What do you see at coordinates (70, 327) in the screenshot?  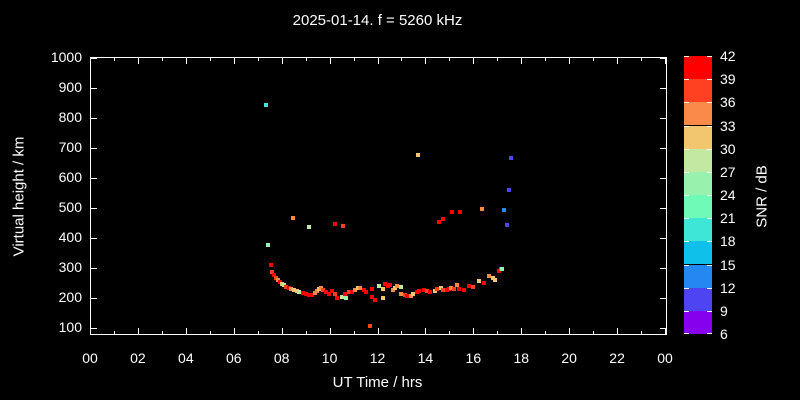 I see `y-tick-label: 100` at bounding box center [70, 327].